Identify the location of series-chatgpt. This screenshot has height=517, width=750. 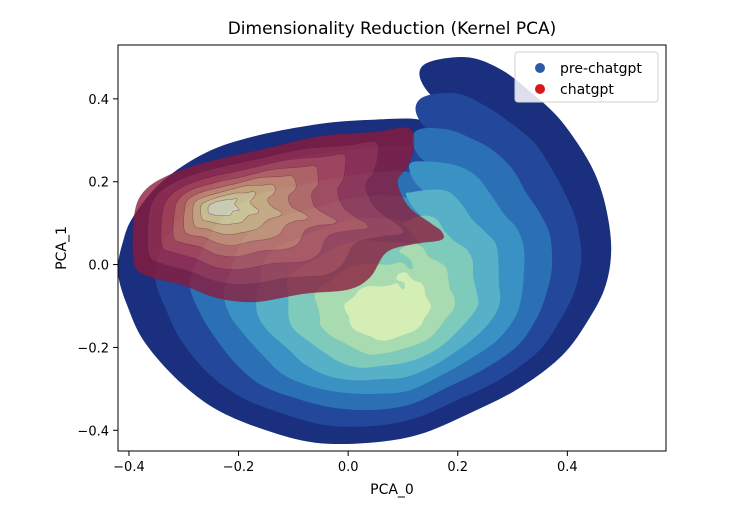
(288, 215).